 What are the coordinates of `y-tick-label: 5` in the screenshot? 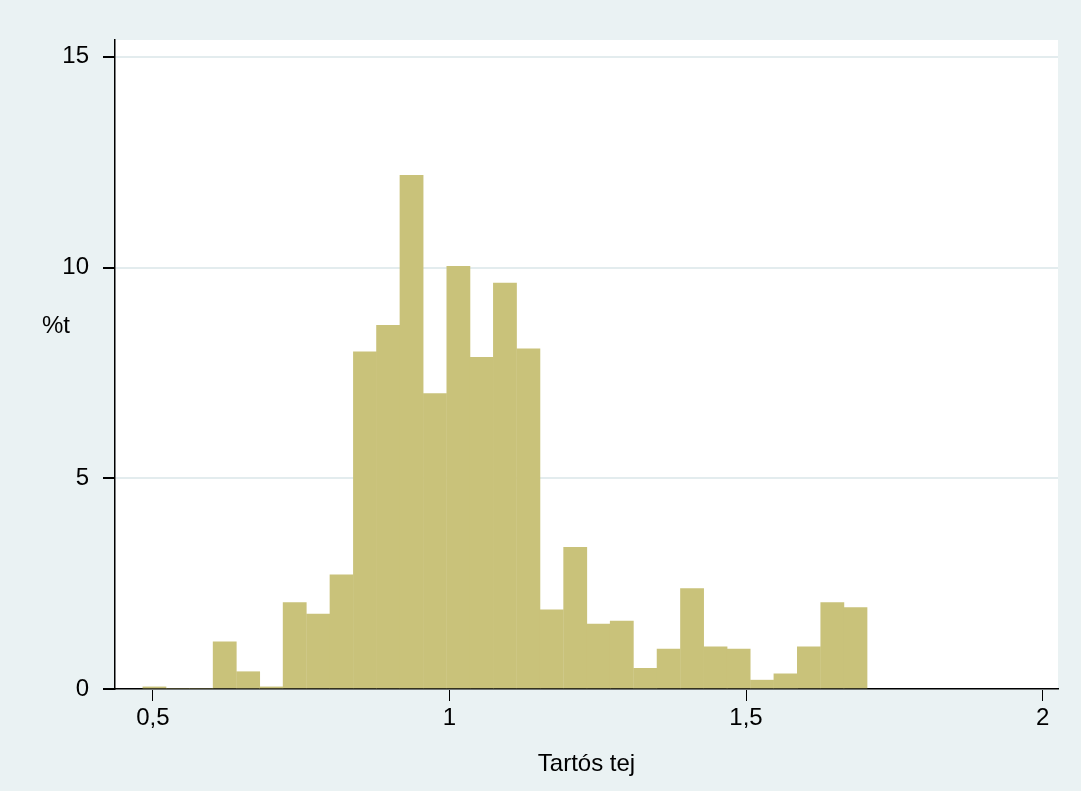 It's located at (82, 476).